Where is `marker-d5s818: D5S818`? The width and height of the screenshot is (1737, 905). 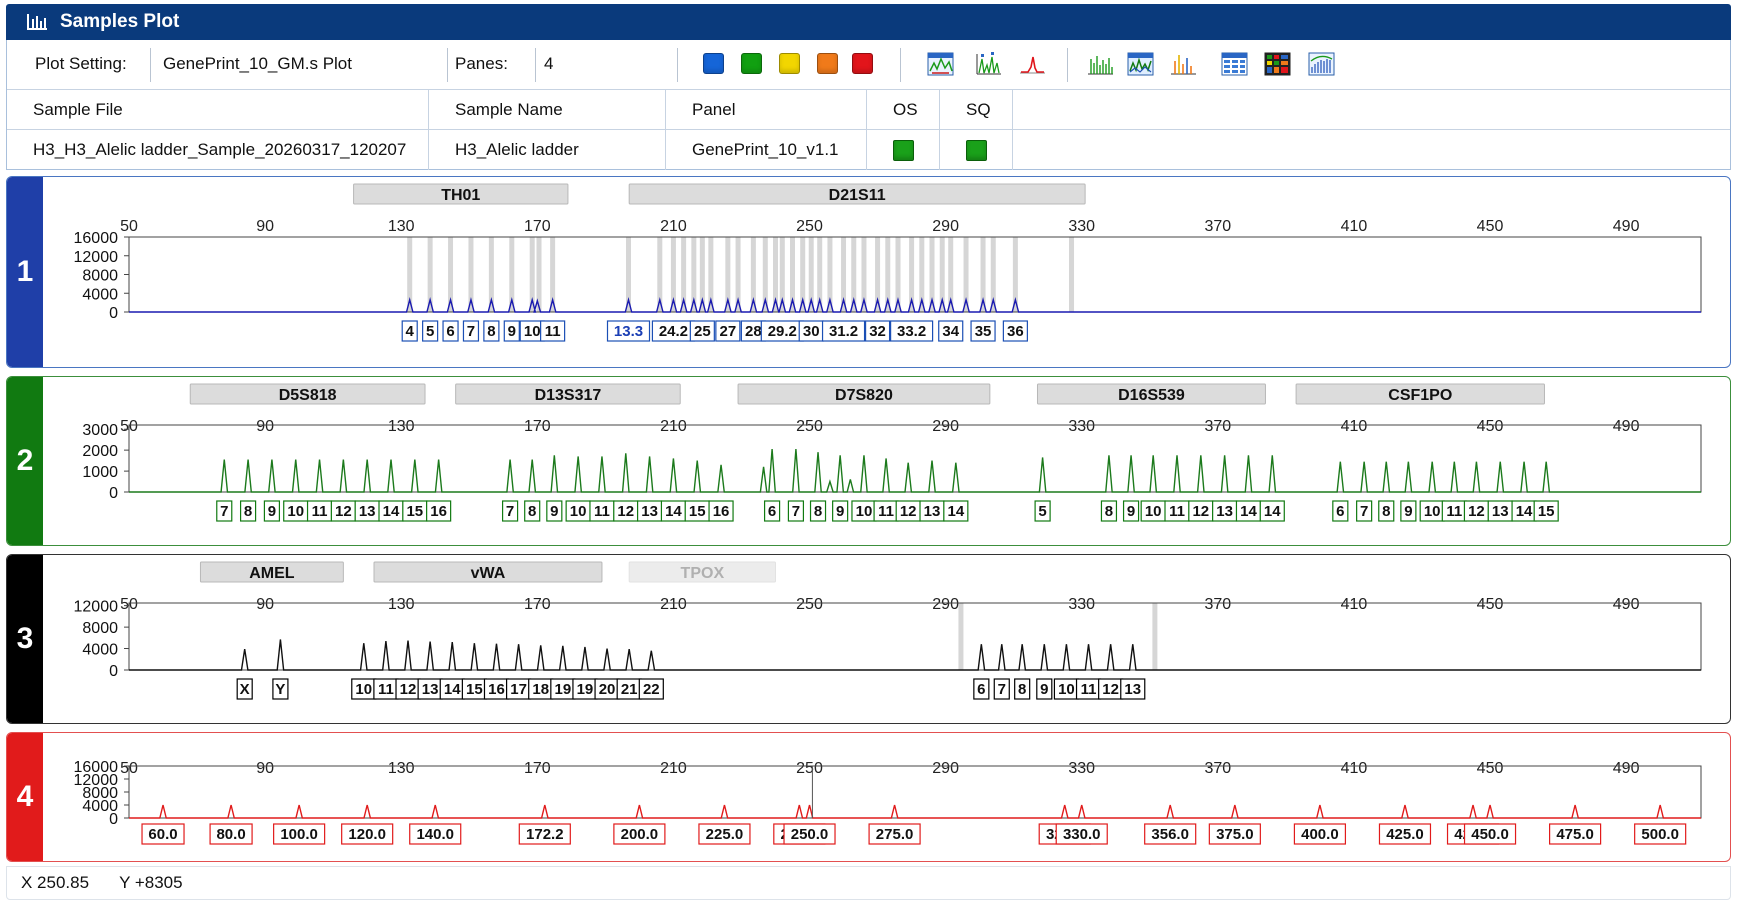
marker-d5s818: D5S818 is located at coordinates (307, 394).